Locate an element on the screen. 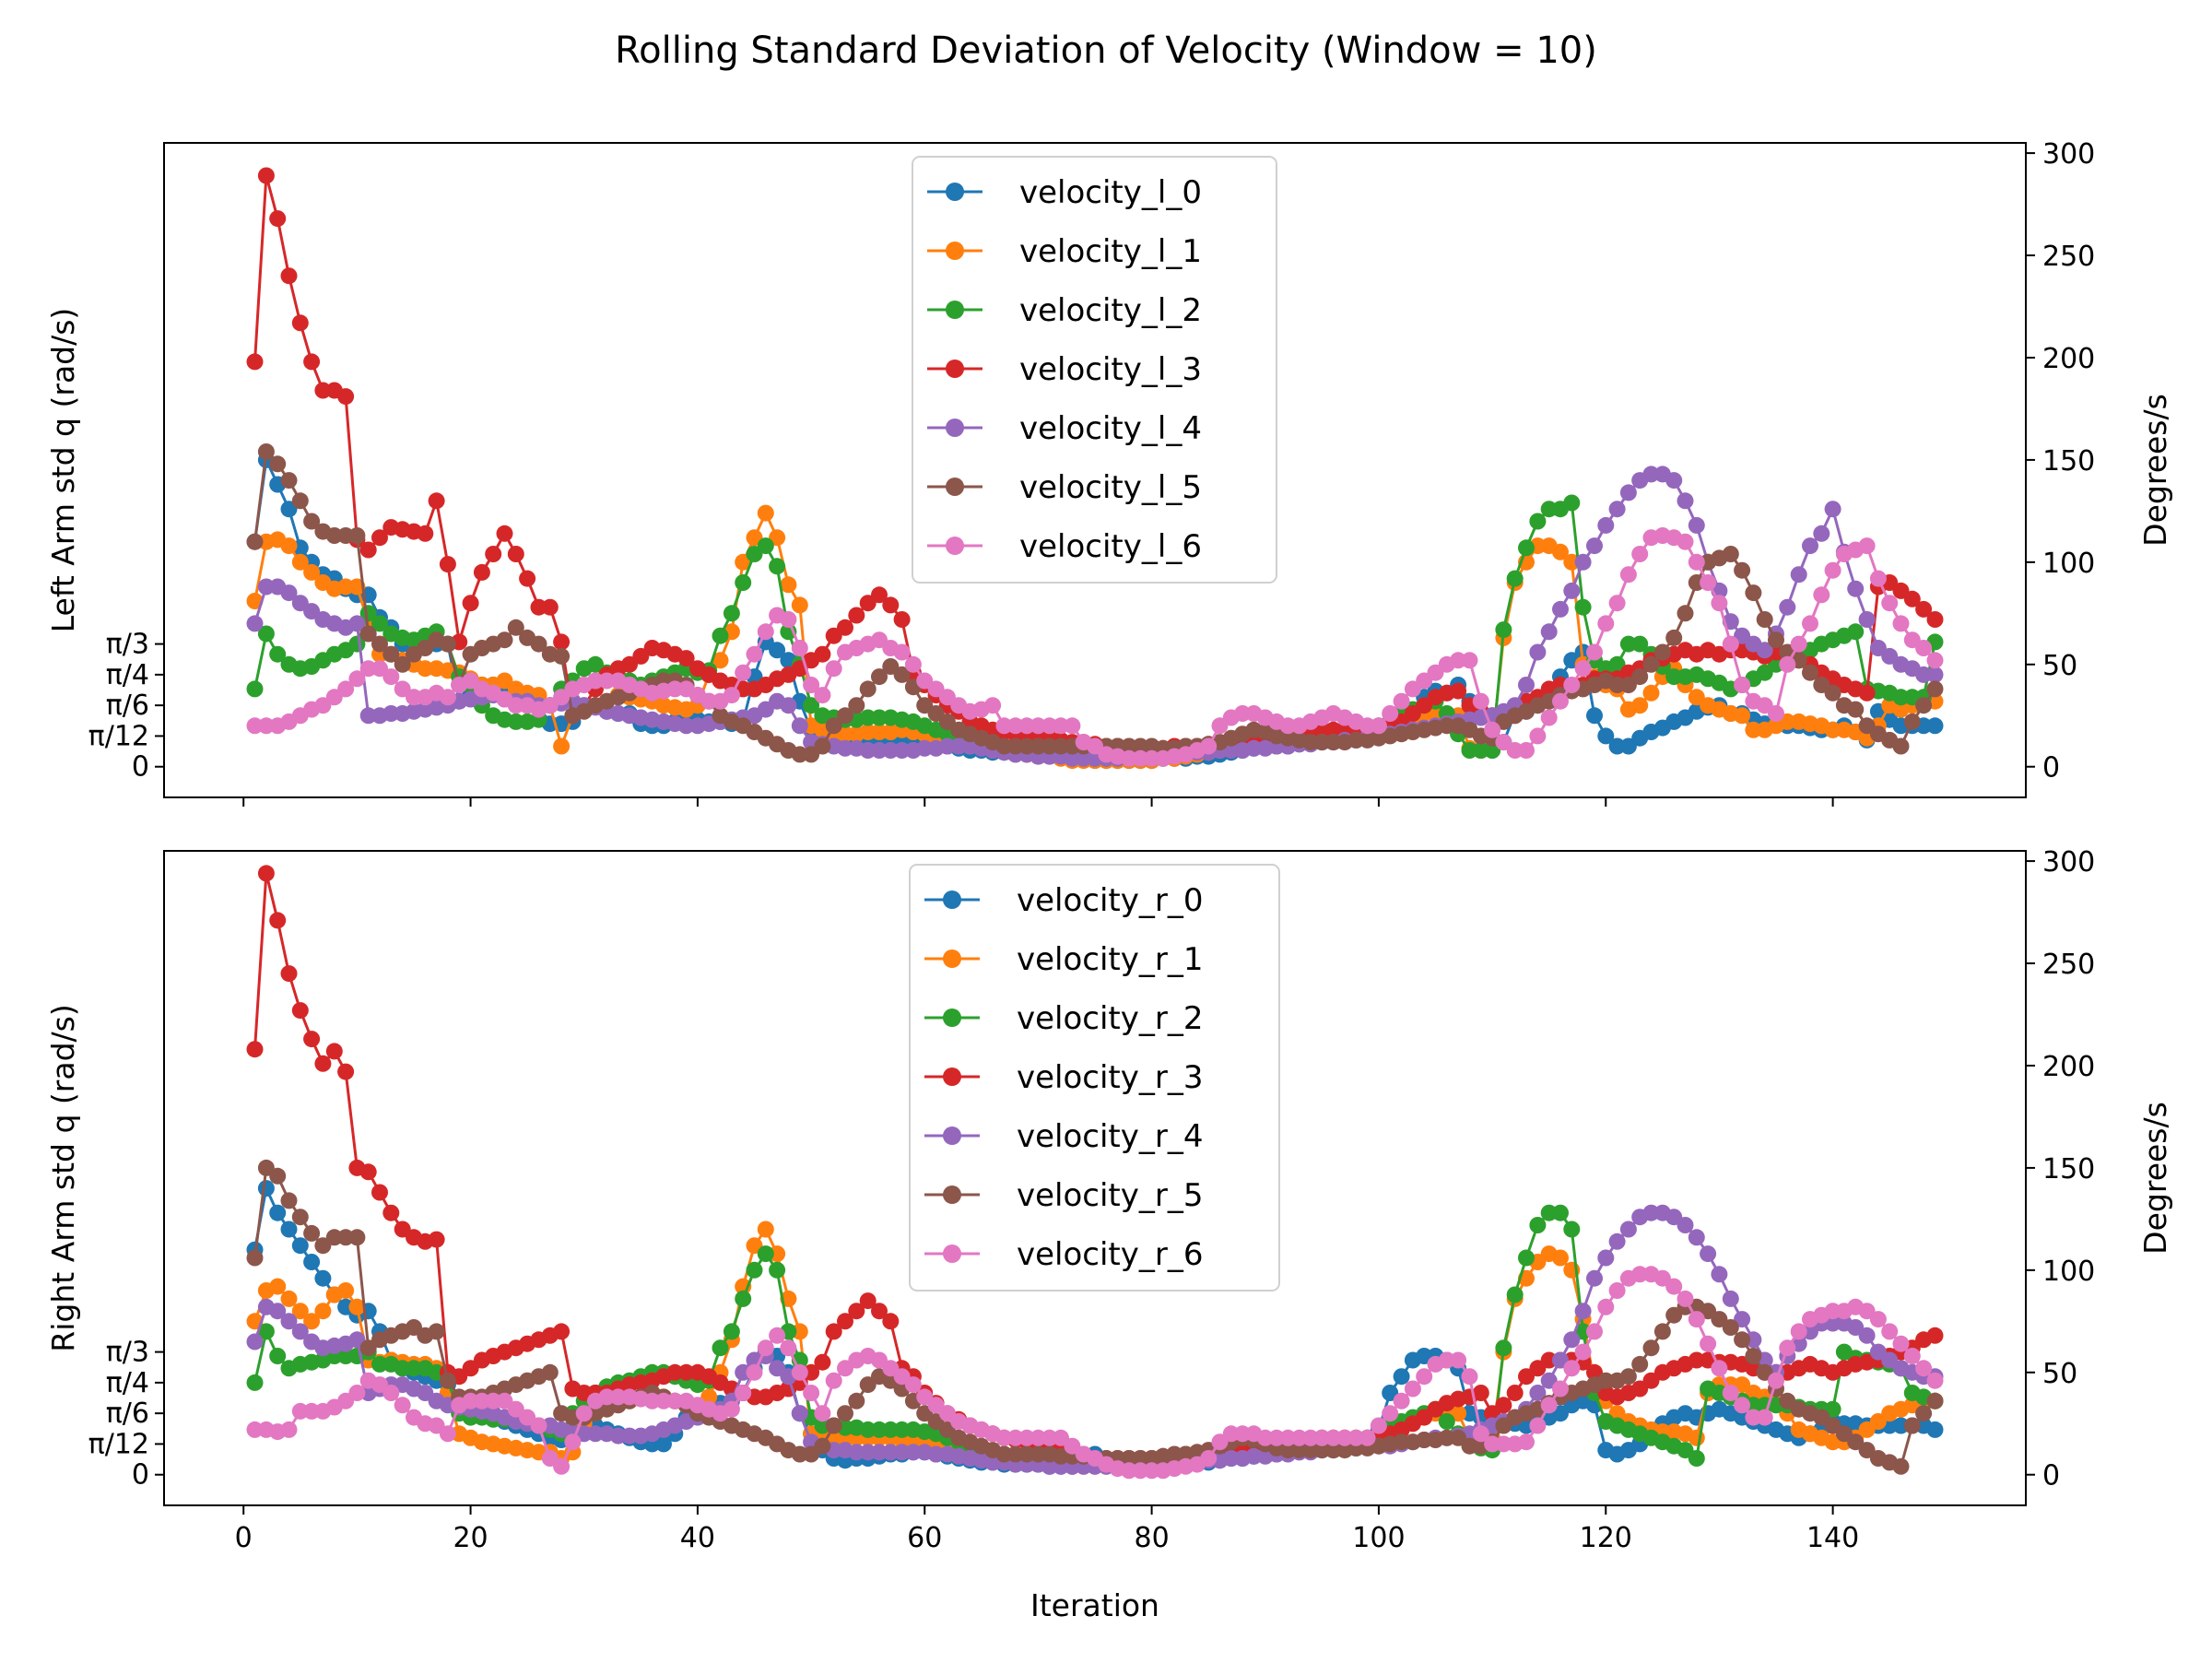  left-arm-left-tick-label: π/6 is located at coordinates (127, 706).